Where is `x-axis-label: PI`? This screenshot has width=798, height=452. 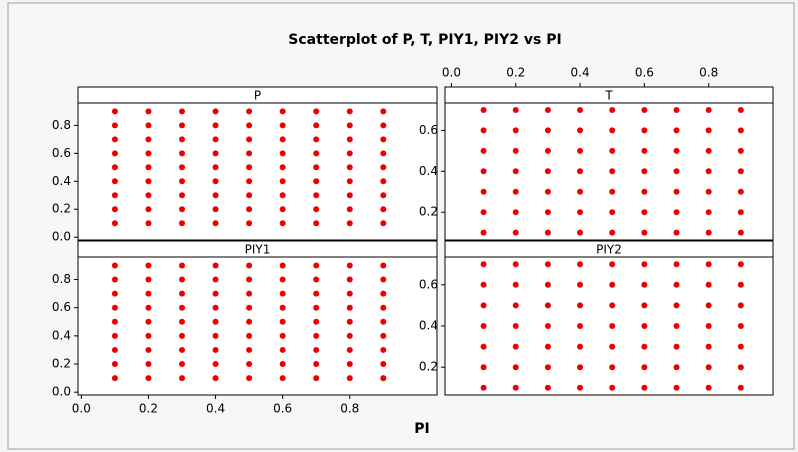
x-axis-label: PI is located at coordinates (421, 429).